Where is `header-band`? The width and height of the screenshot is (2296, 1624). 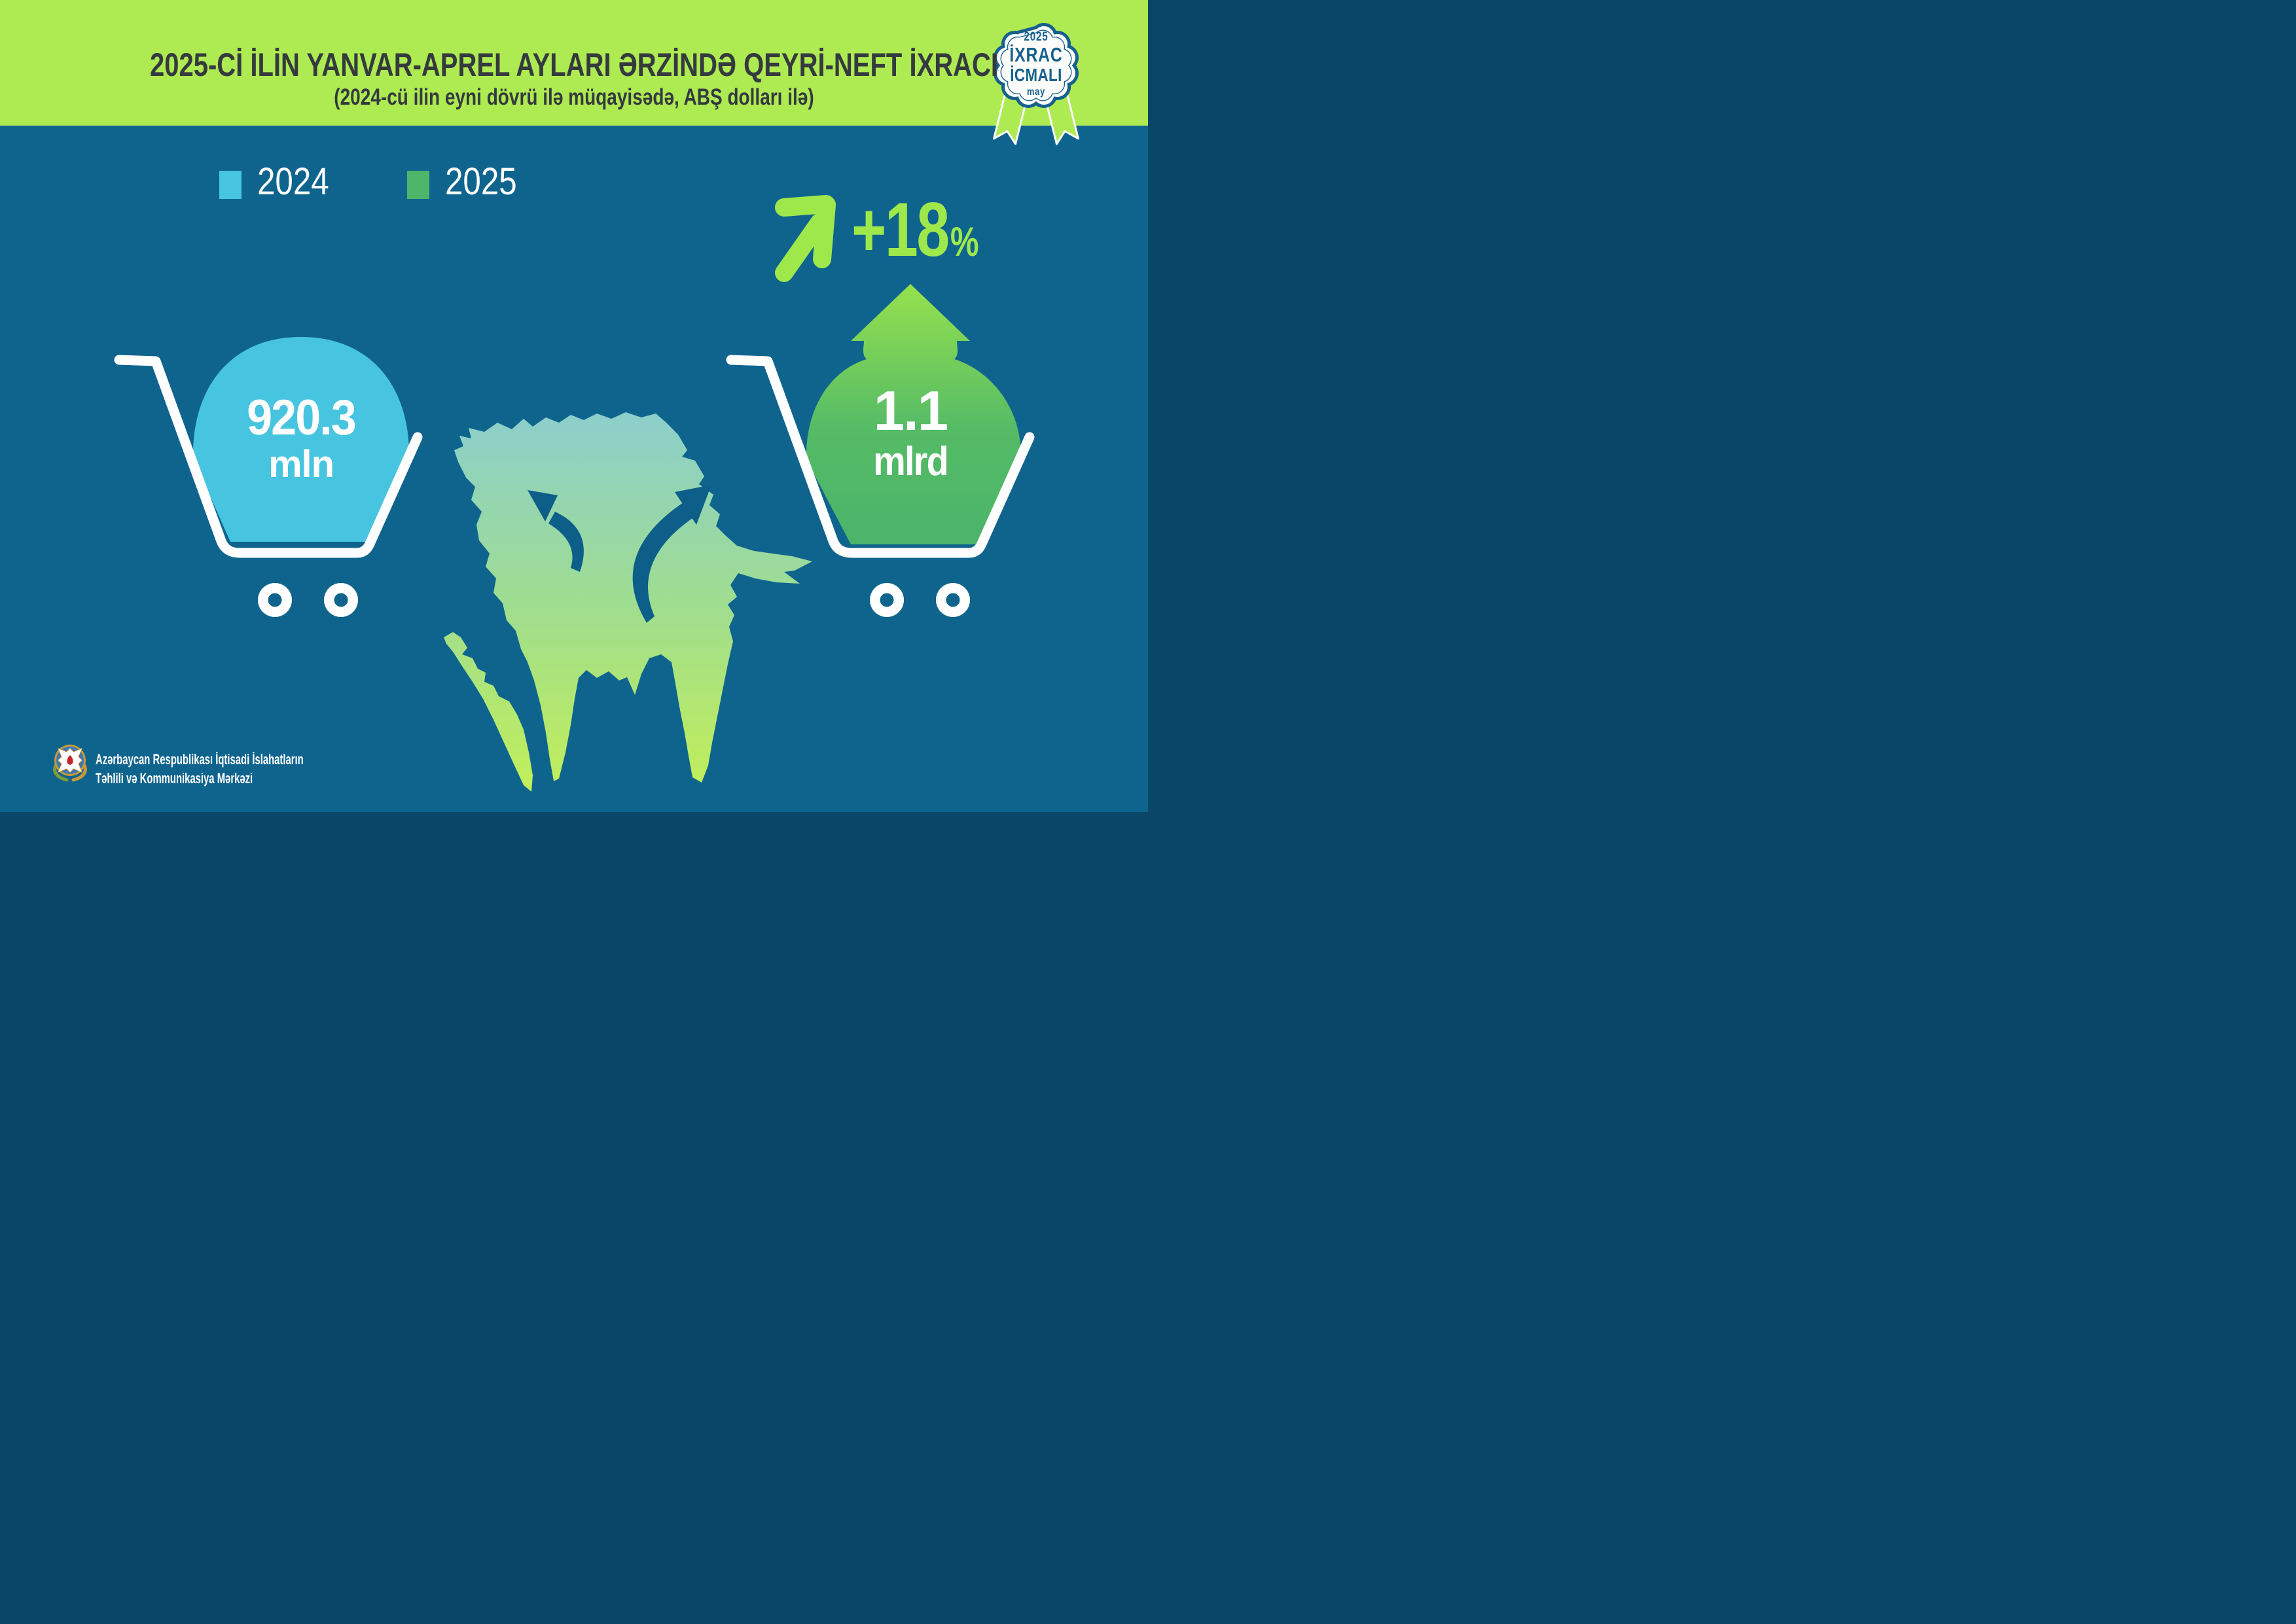 header-band is located at coordinates (574, 63).